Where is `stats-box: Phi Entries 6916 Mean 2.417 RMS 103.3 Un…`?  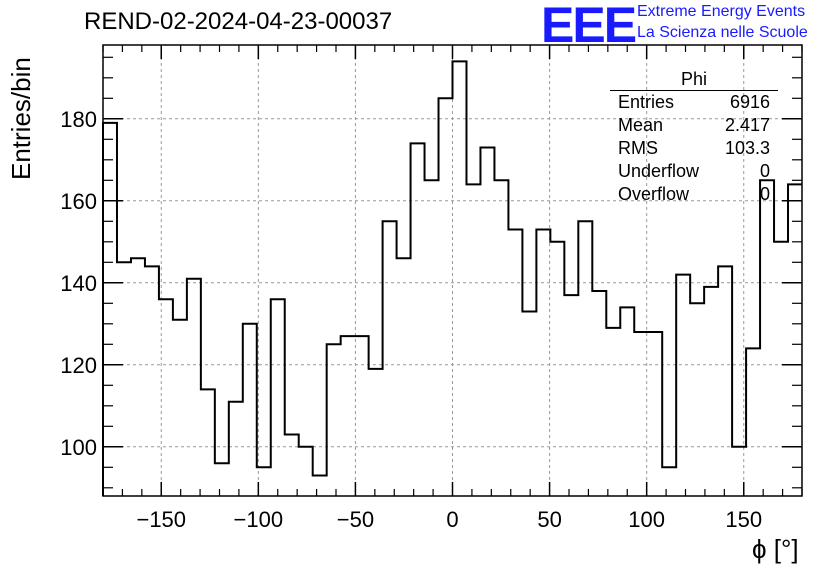
stats-box: Phi Entries 6916 Mean 2.417 RMS 103.3 Un… is located at coordinates (694, 137).